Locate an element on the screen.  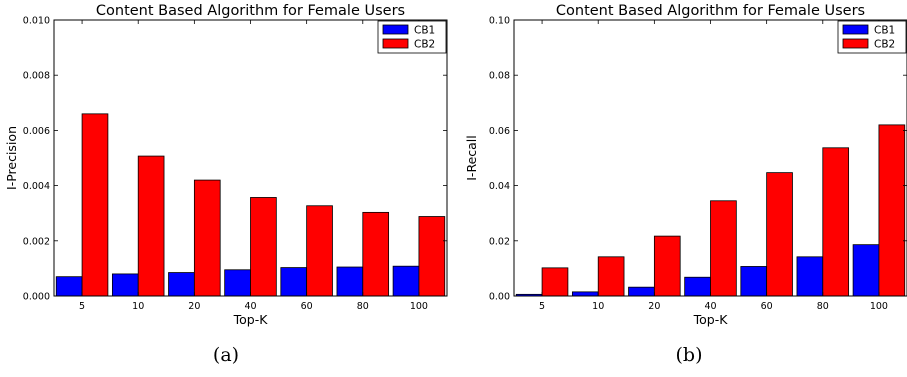
y-tick-label: 0.008 is located at coordinates (36, 76).